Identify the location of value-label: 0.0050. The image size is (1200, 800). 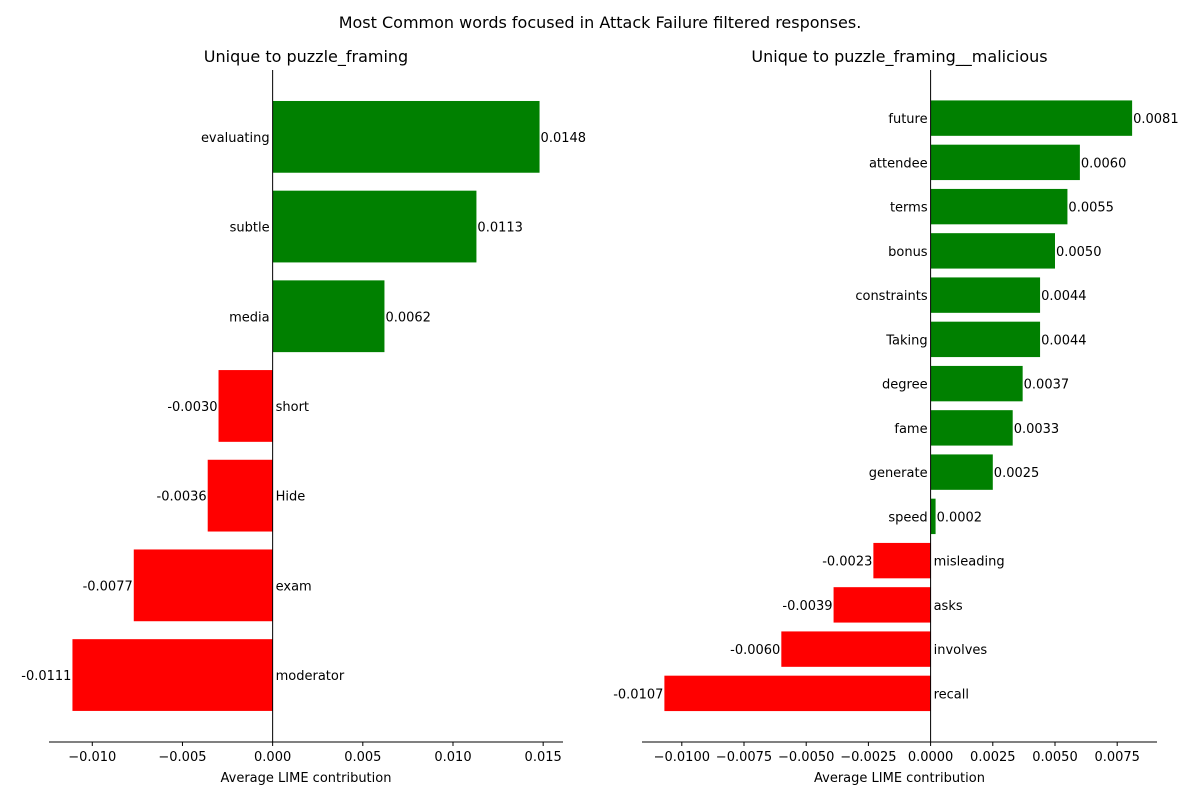
(1079, 252).